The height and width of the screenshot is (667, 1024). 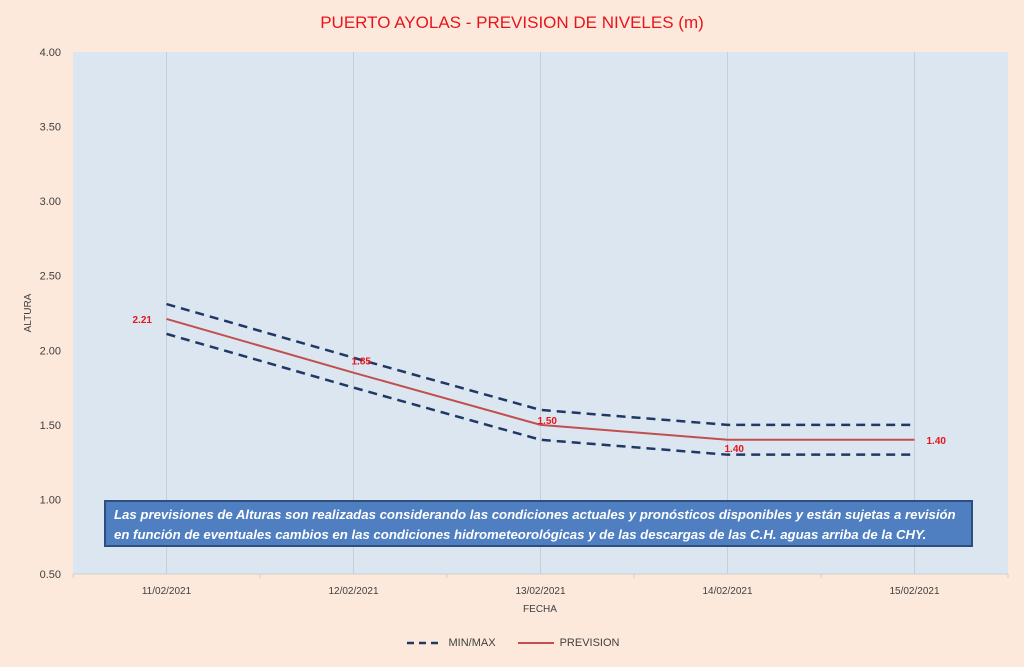 I want to click on y-tick-label: 4.00, so click(x=50, y=53).